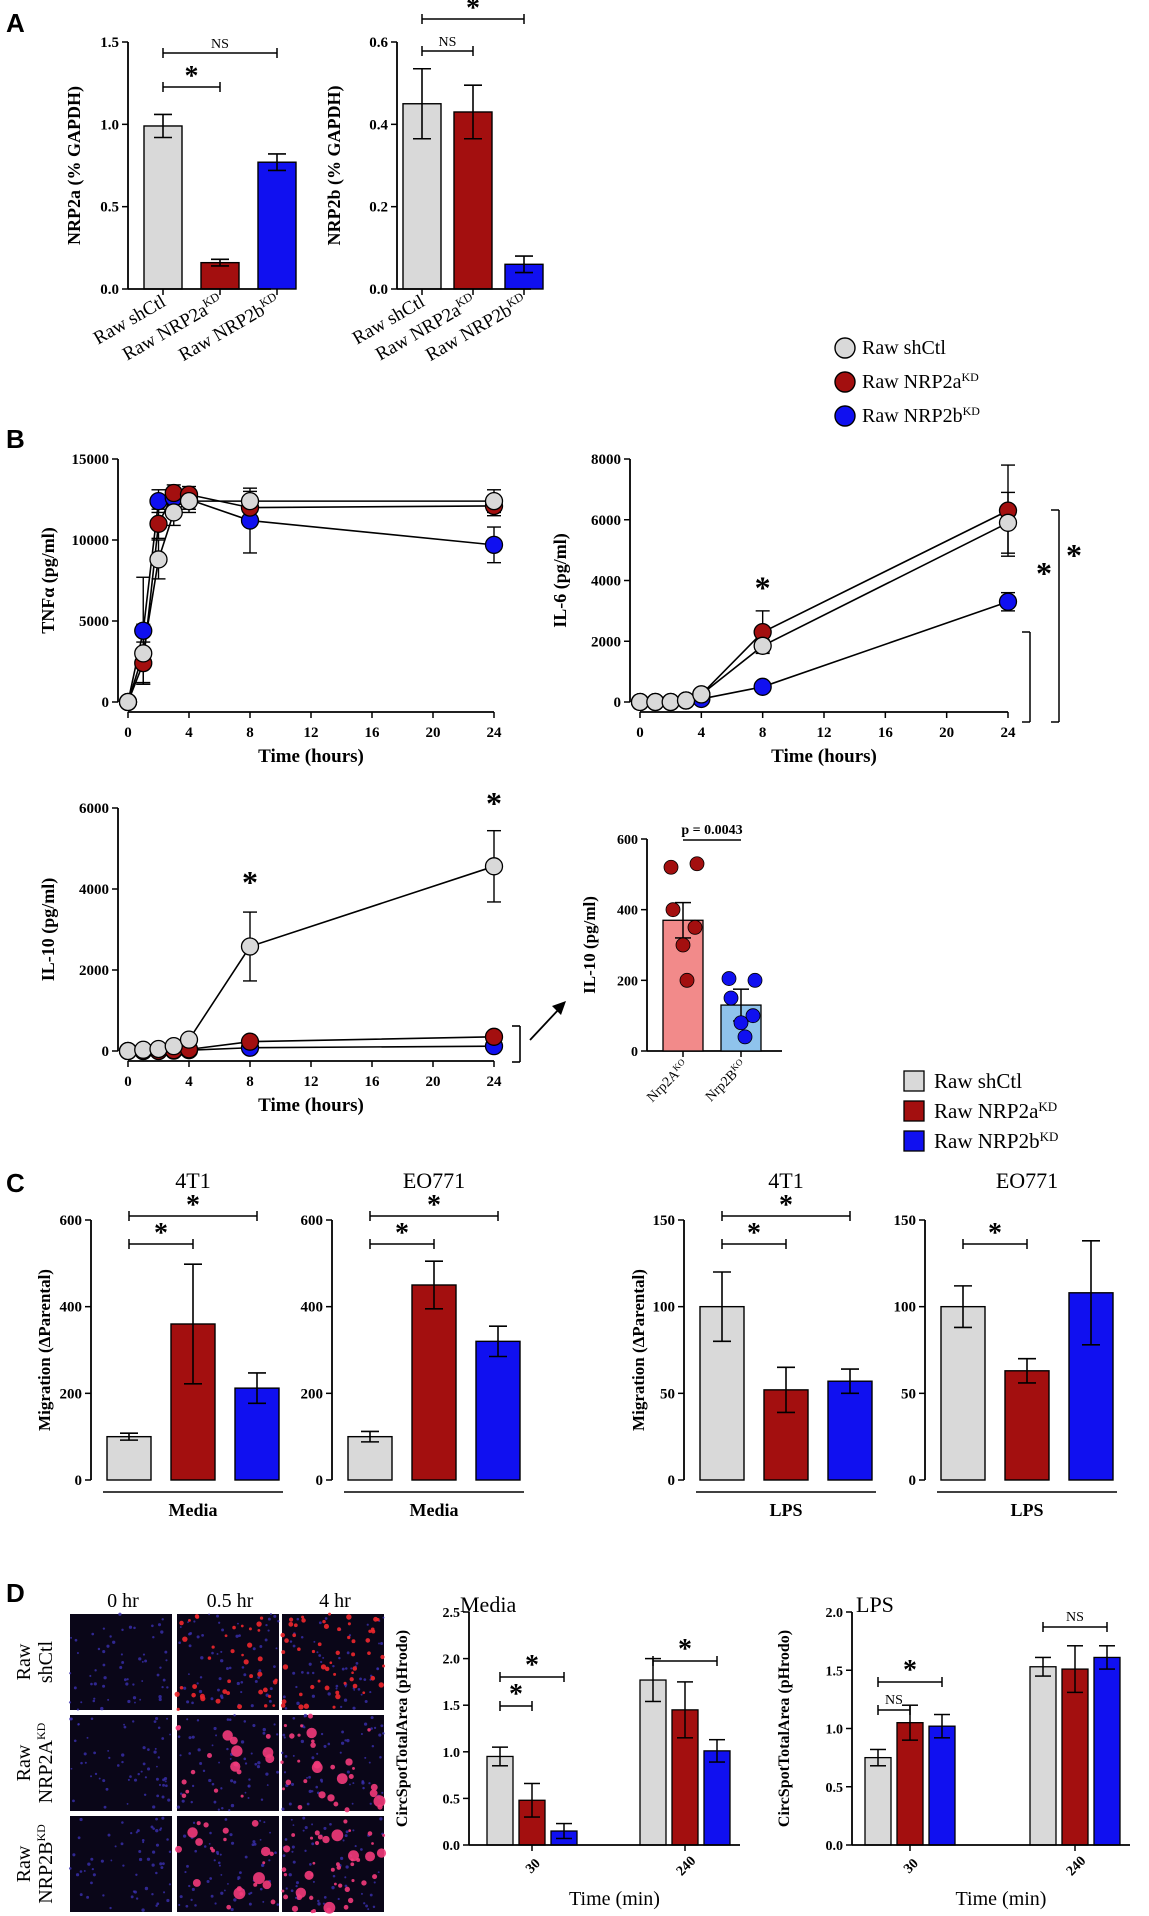 The image size is (1149, 1916). What do you see at coordinates (15, 439) in the screenshot?
I see `panel-label-b: B` at bounding box center [15, 439].